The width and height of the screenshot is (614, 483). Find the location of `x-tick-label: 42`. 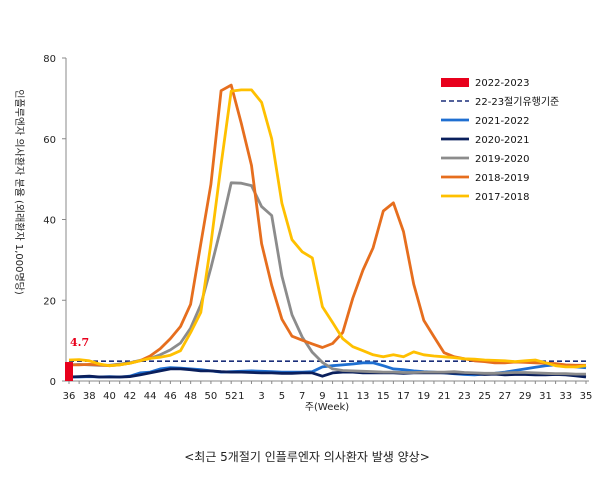

x-tick-label: 42 is located at coordinates (129, 396).